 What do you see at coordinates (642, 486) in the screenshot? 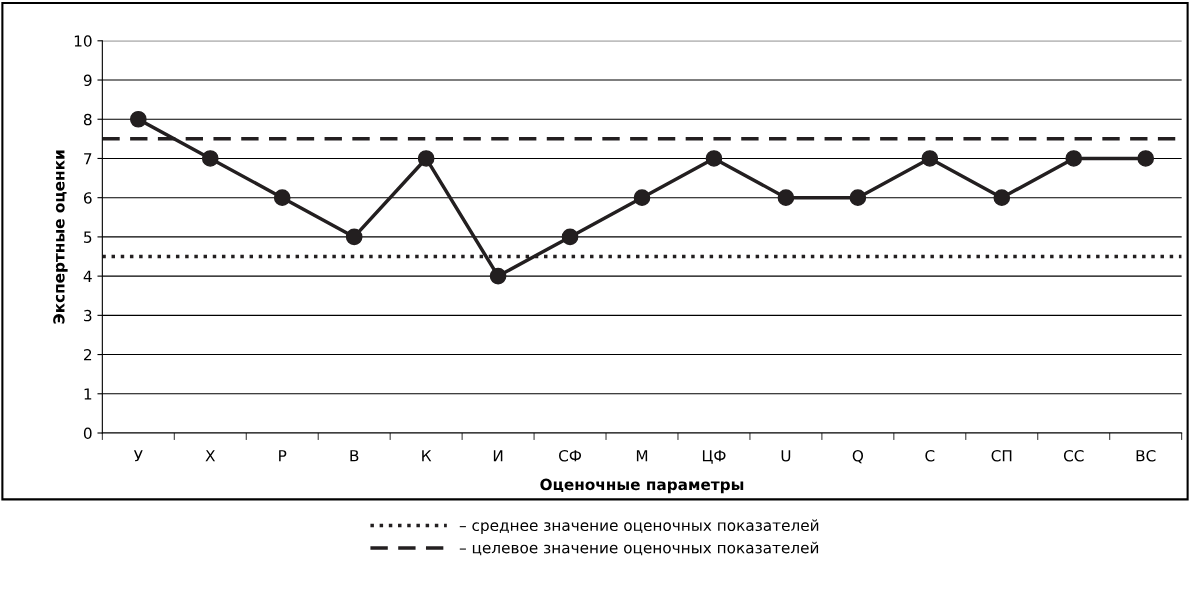
I see `x-axis-title: Оценочные параметры` at bounding box center [642, 486].